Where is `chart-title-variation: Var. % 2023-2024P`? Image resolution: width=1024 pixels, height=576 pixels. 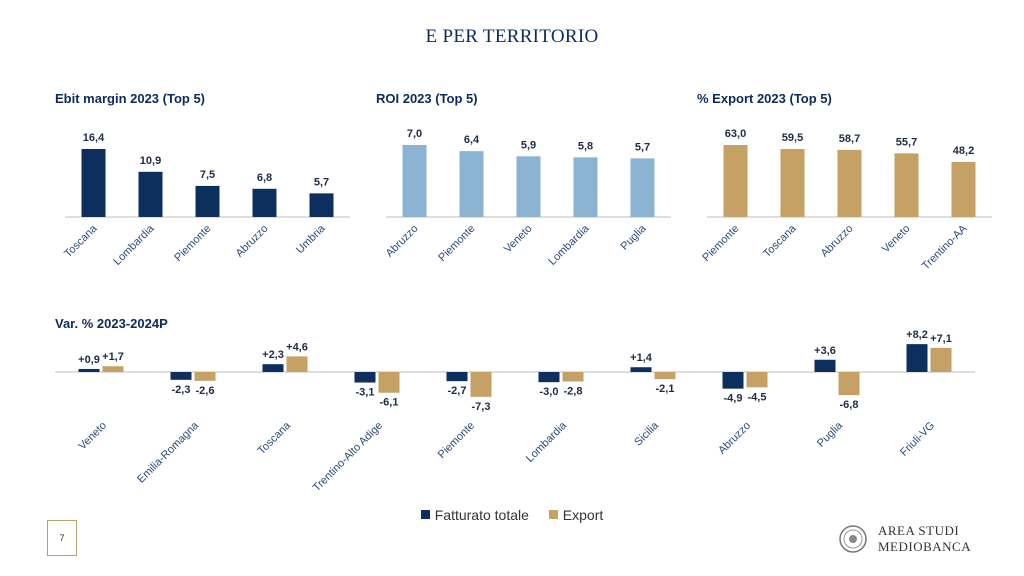
chart-title-variation: Var. % 2023-2024P is located at coordinates (111, 323).